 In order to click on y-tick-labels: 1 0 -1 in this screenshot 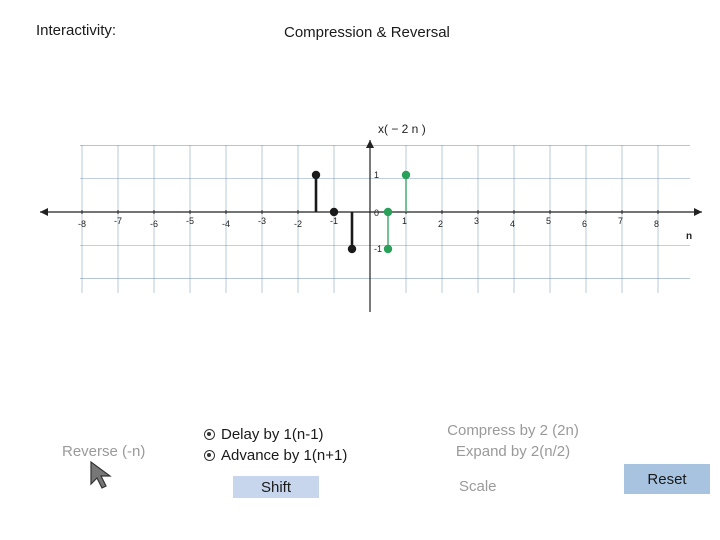, I will do `click(378, 212)`.